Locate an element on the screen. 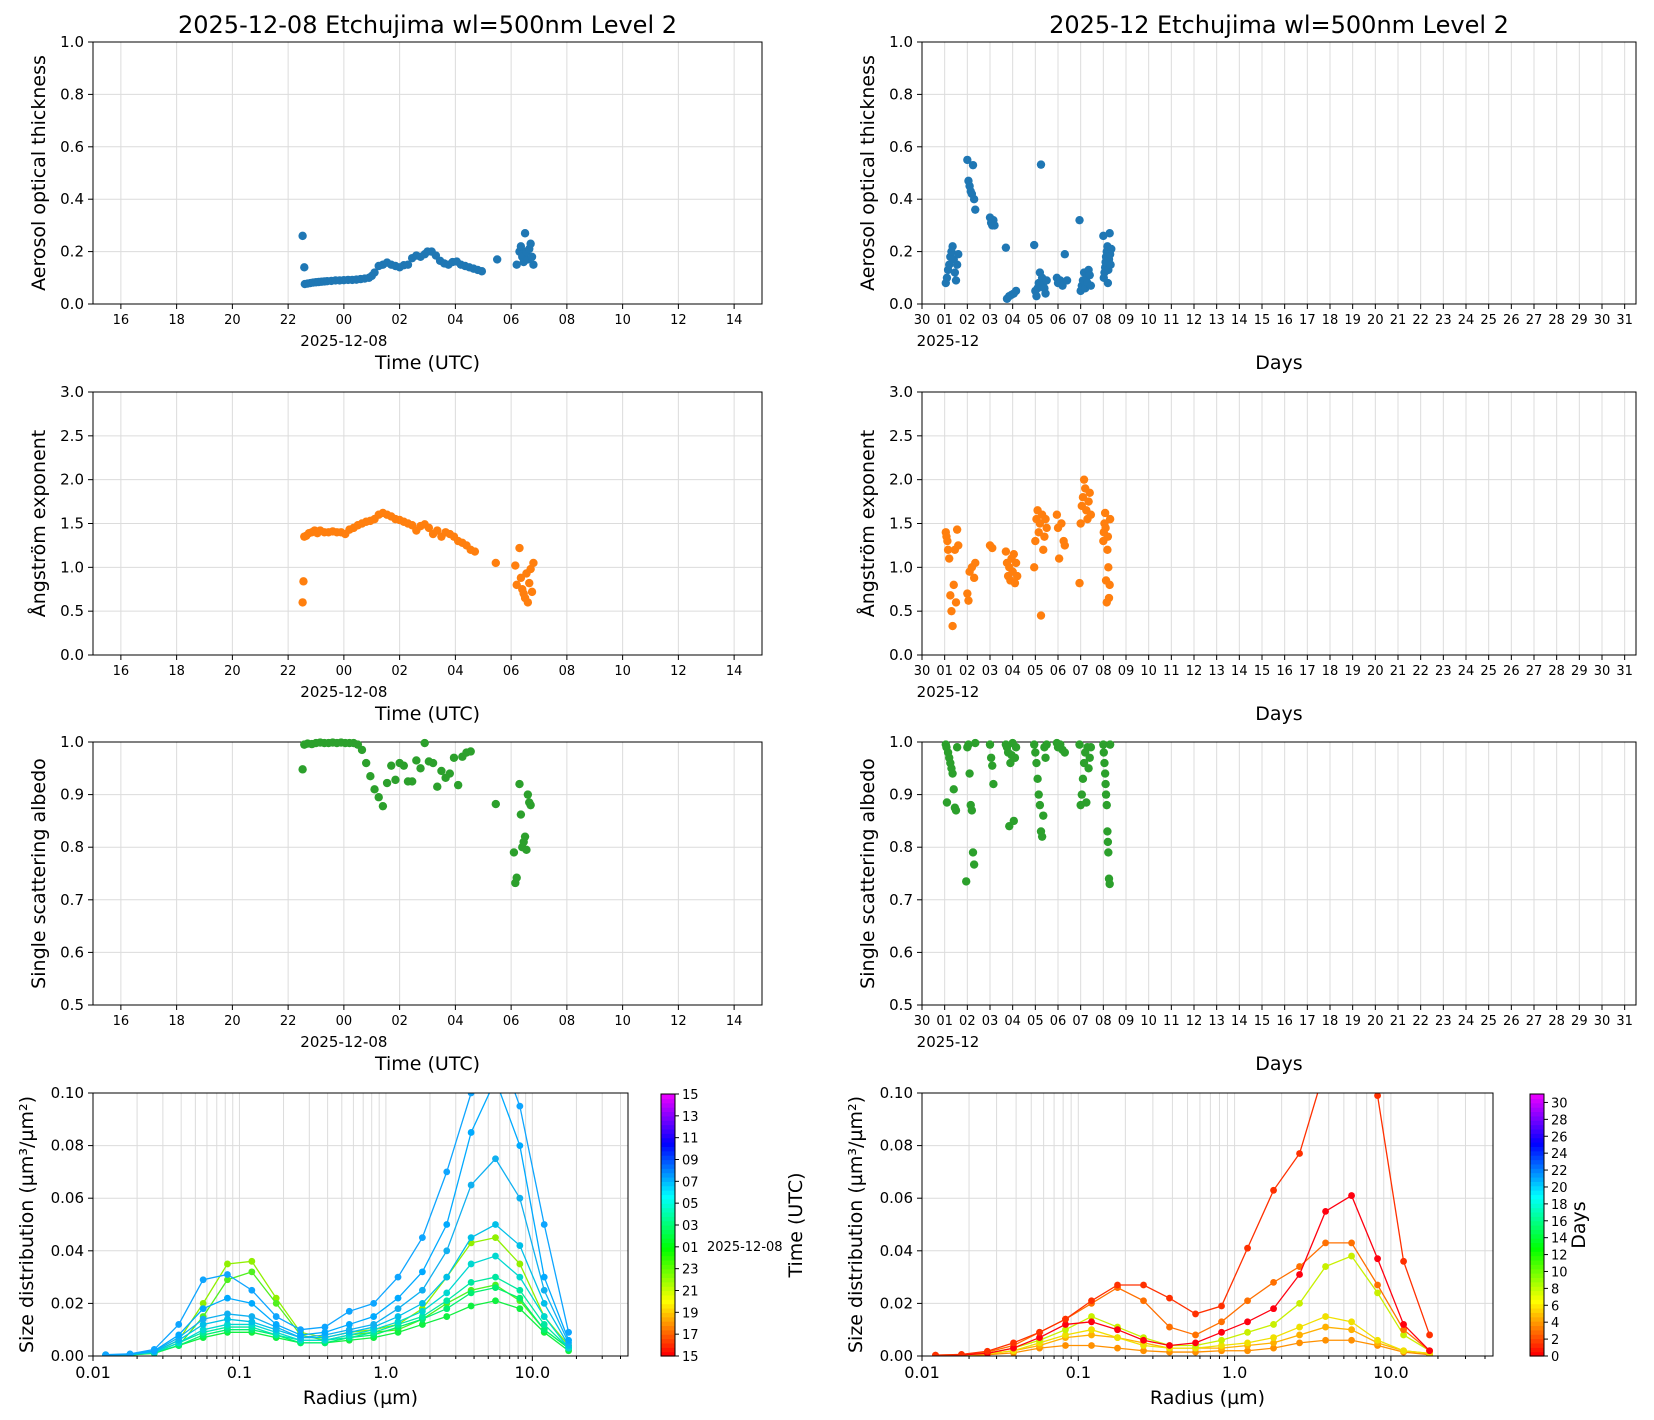  x-tick-label: 14 is located at coordinates (1239, 1021).